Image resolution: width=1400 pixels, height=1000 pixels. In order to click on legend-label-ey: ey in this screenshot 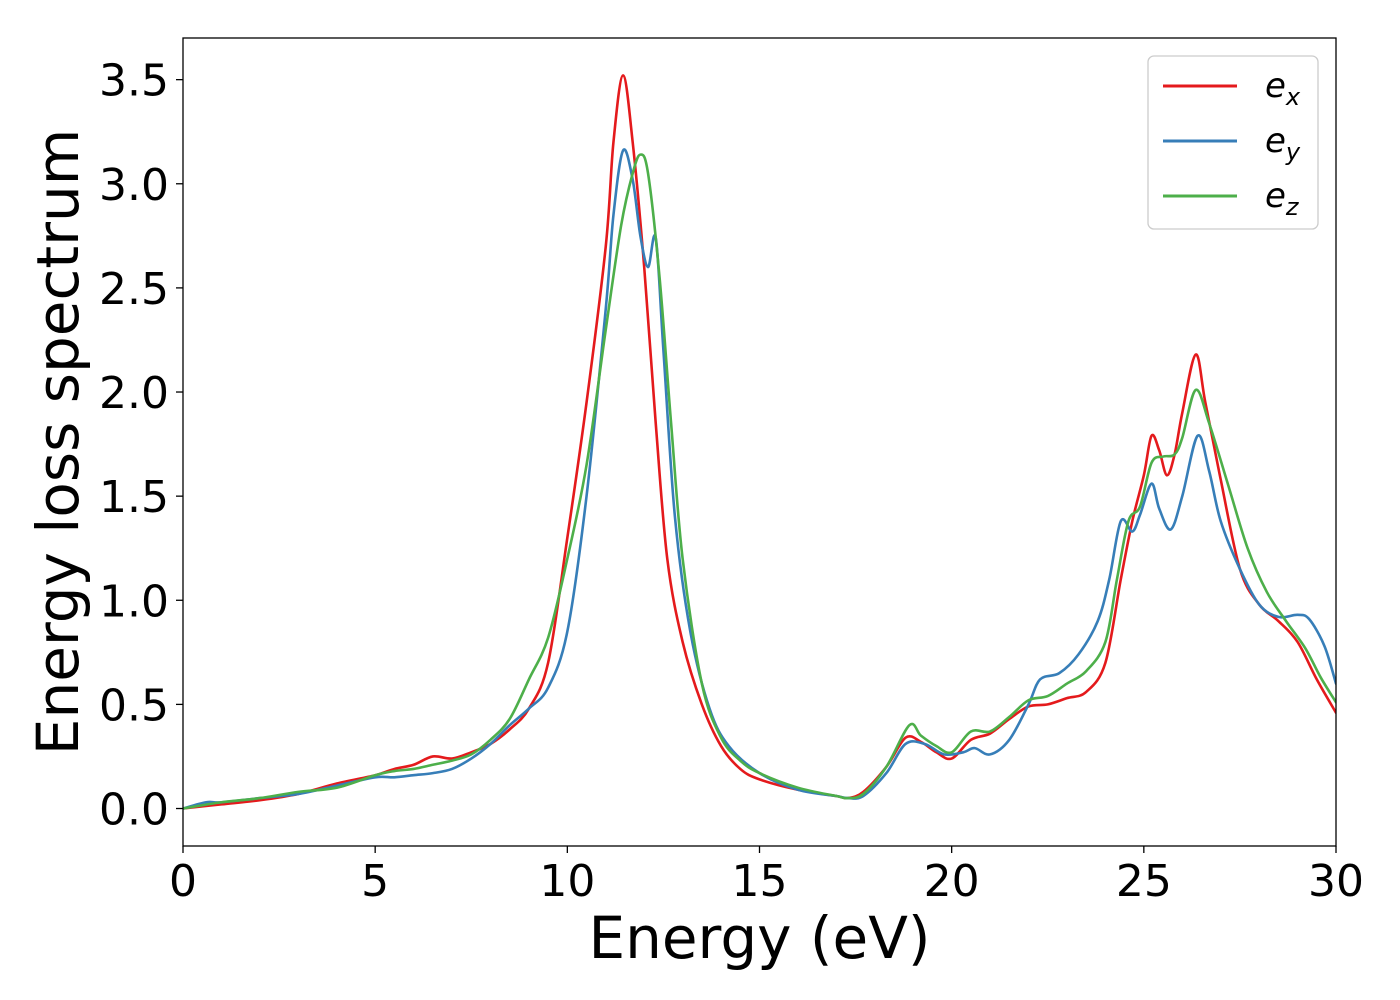, I will do `click(1283, 143)`.